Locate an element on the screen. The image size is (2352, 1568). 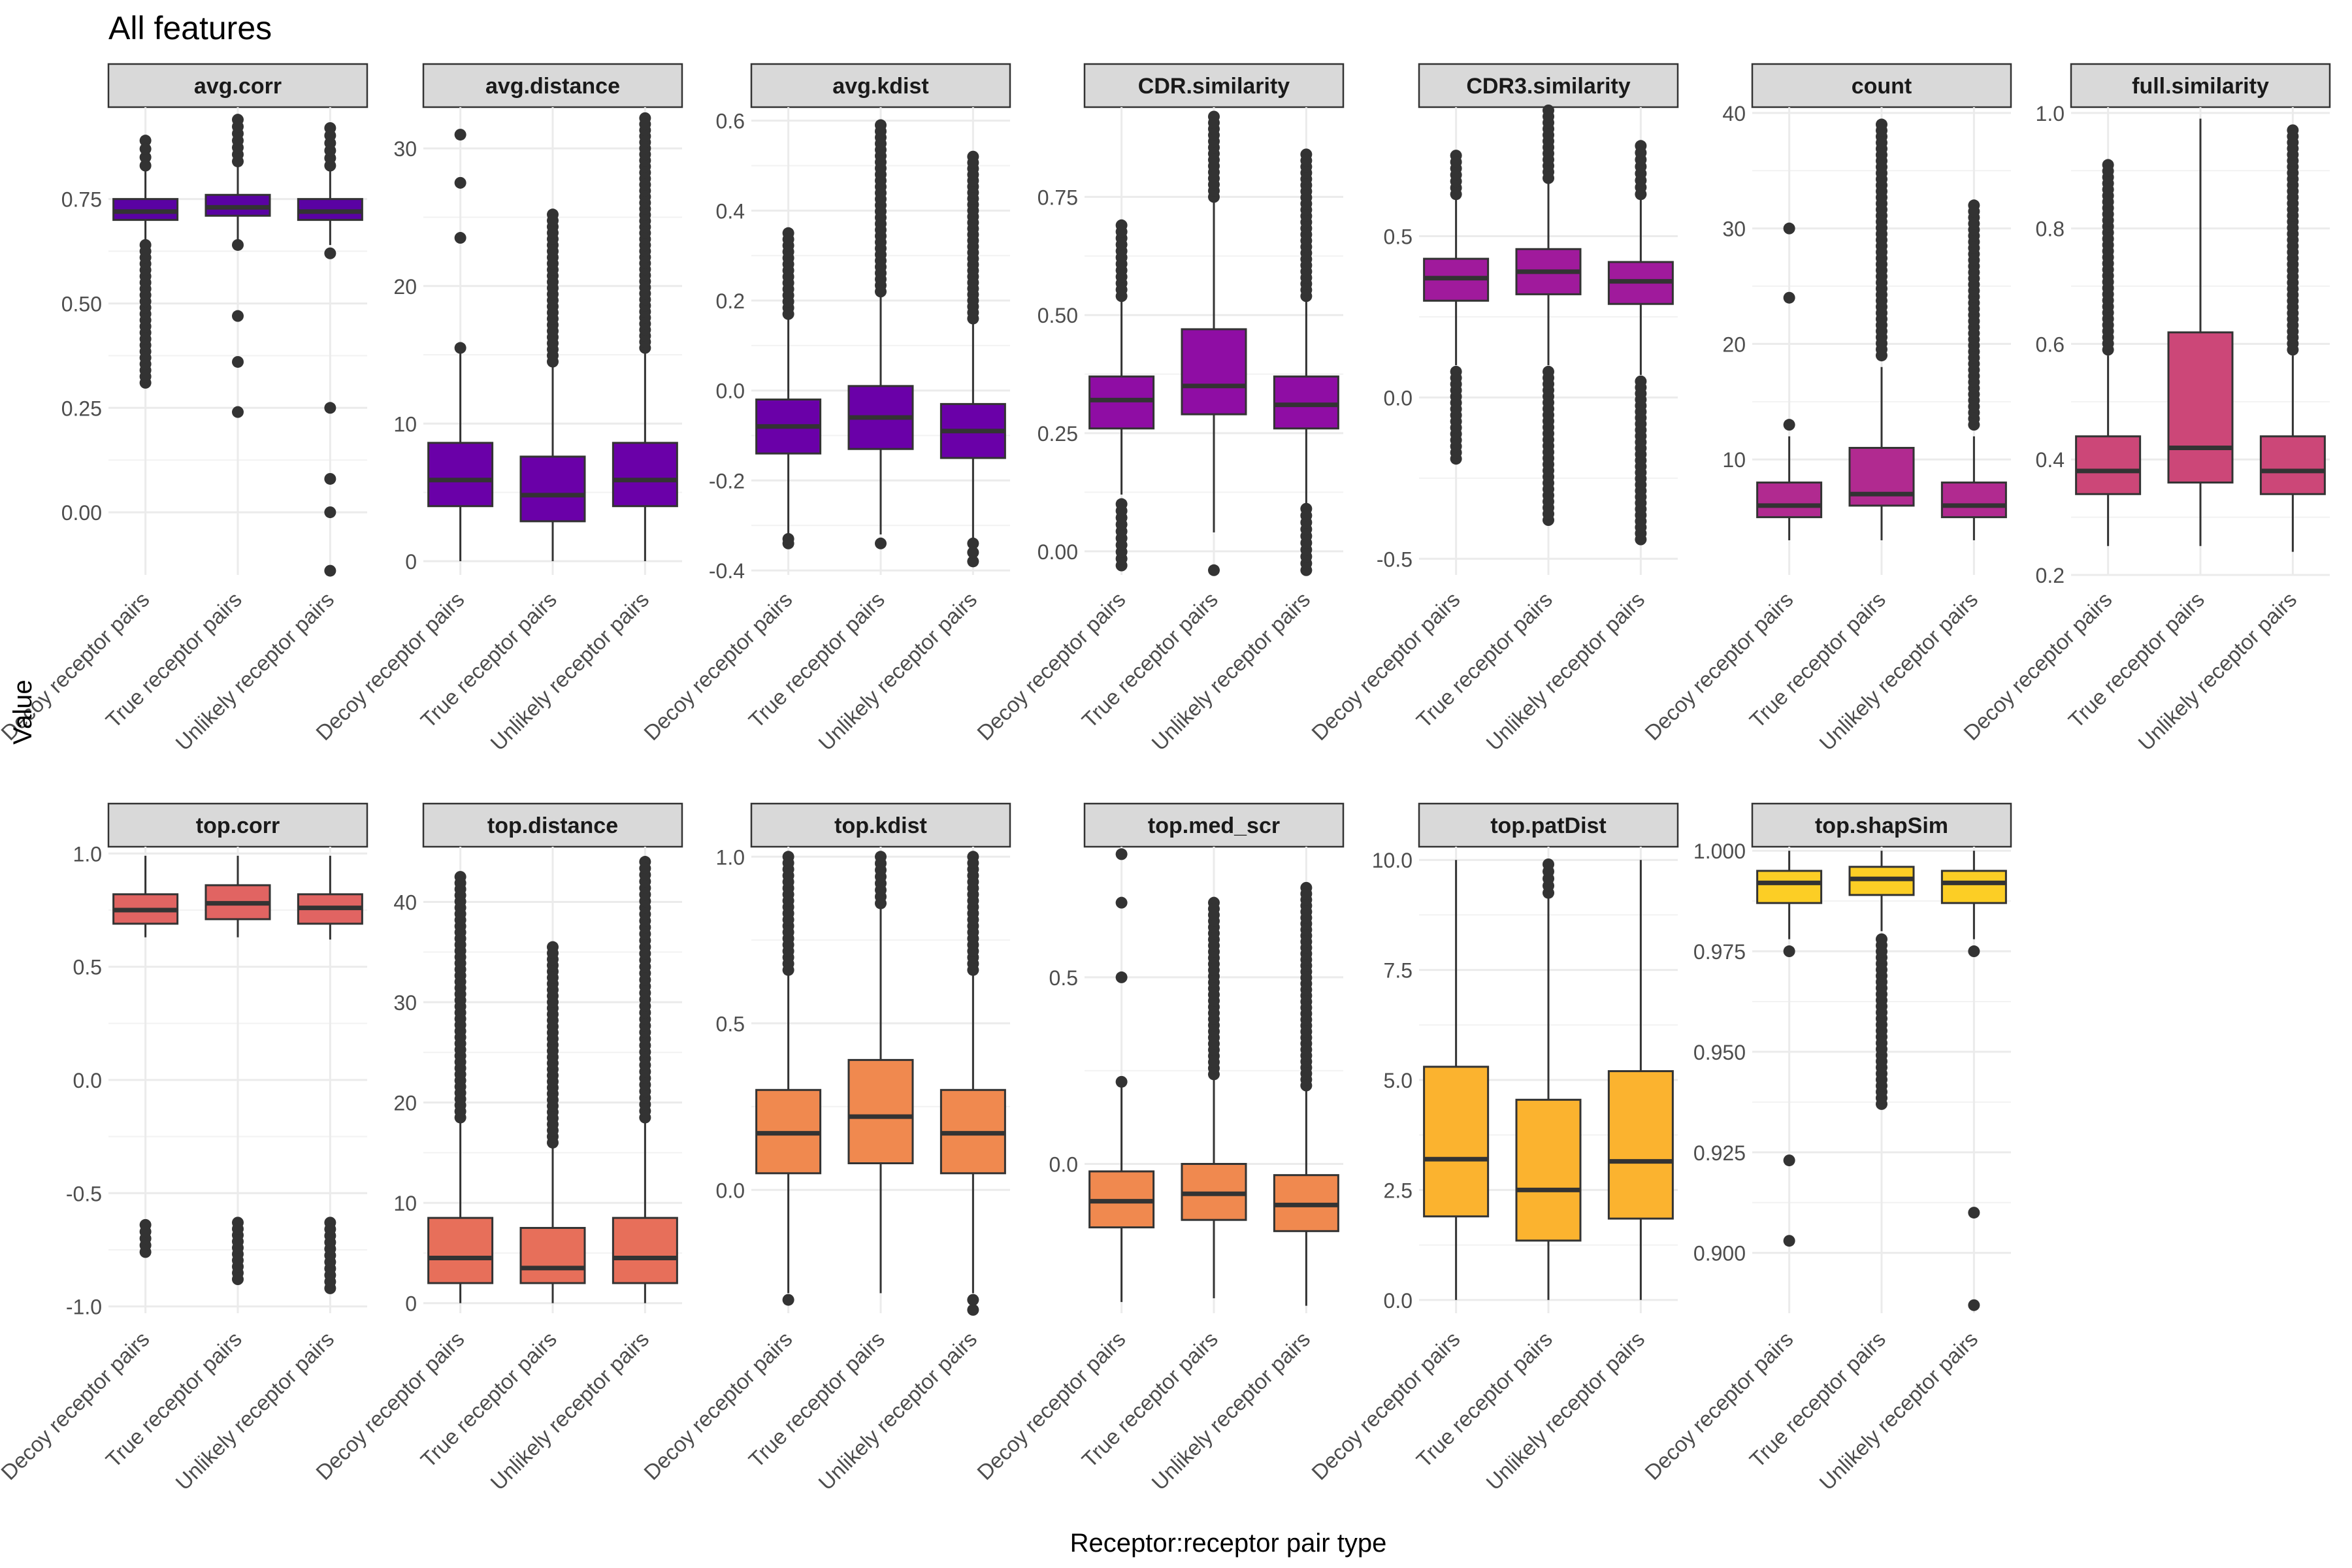
y-tick-label: 0.8 is located at coordinates (2050, 229).